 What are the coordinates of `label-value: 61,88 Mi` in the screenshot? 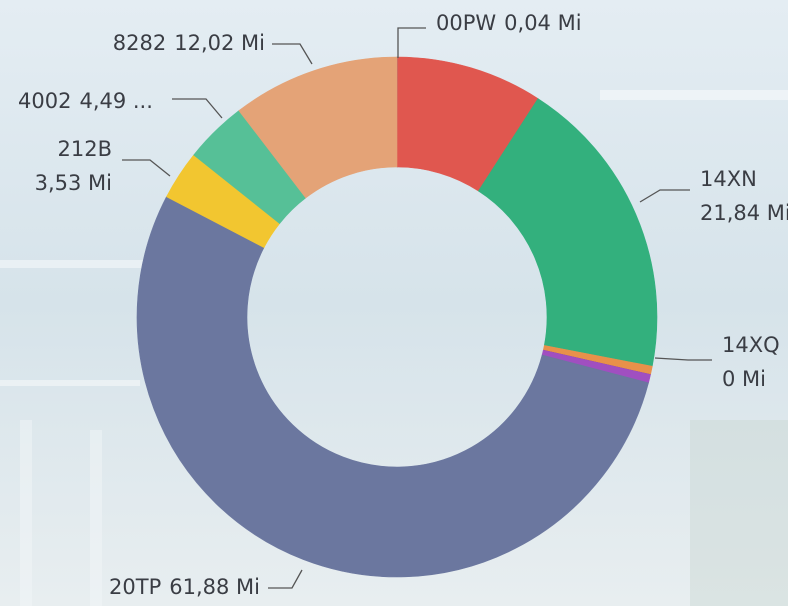 It's located at (214, 587).